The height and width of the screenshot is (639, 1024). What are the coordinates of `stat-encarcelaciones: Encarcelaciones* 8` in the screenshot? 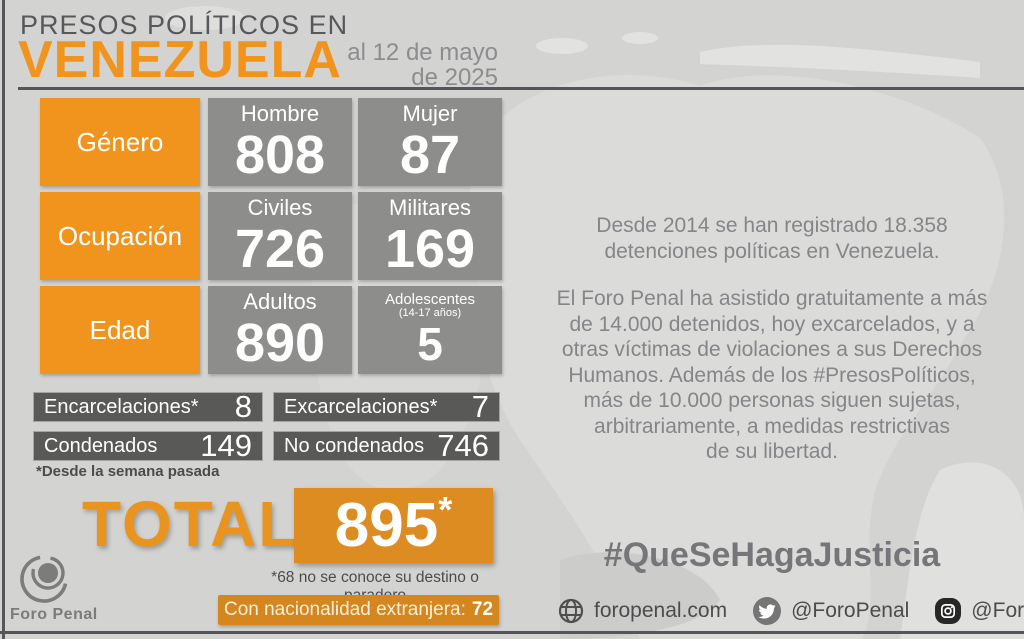 It's located at (148, 406).